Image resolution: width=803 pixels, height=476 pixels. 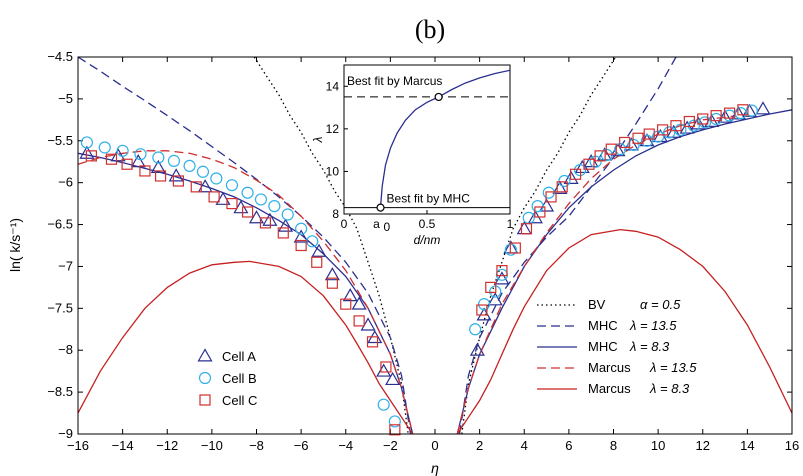 What do you see at coordinates (15, 245) in the screenshot?
I see `y-axis-label: ln( k/s⁻¹)` at bounding box center [15, 245].